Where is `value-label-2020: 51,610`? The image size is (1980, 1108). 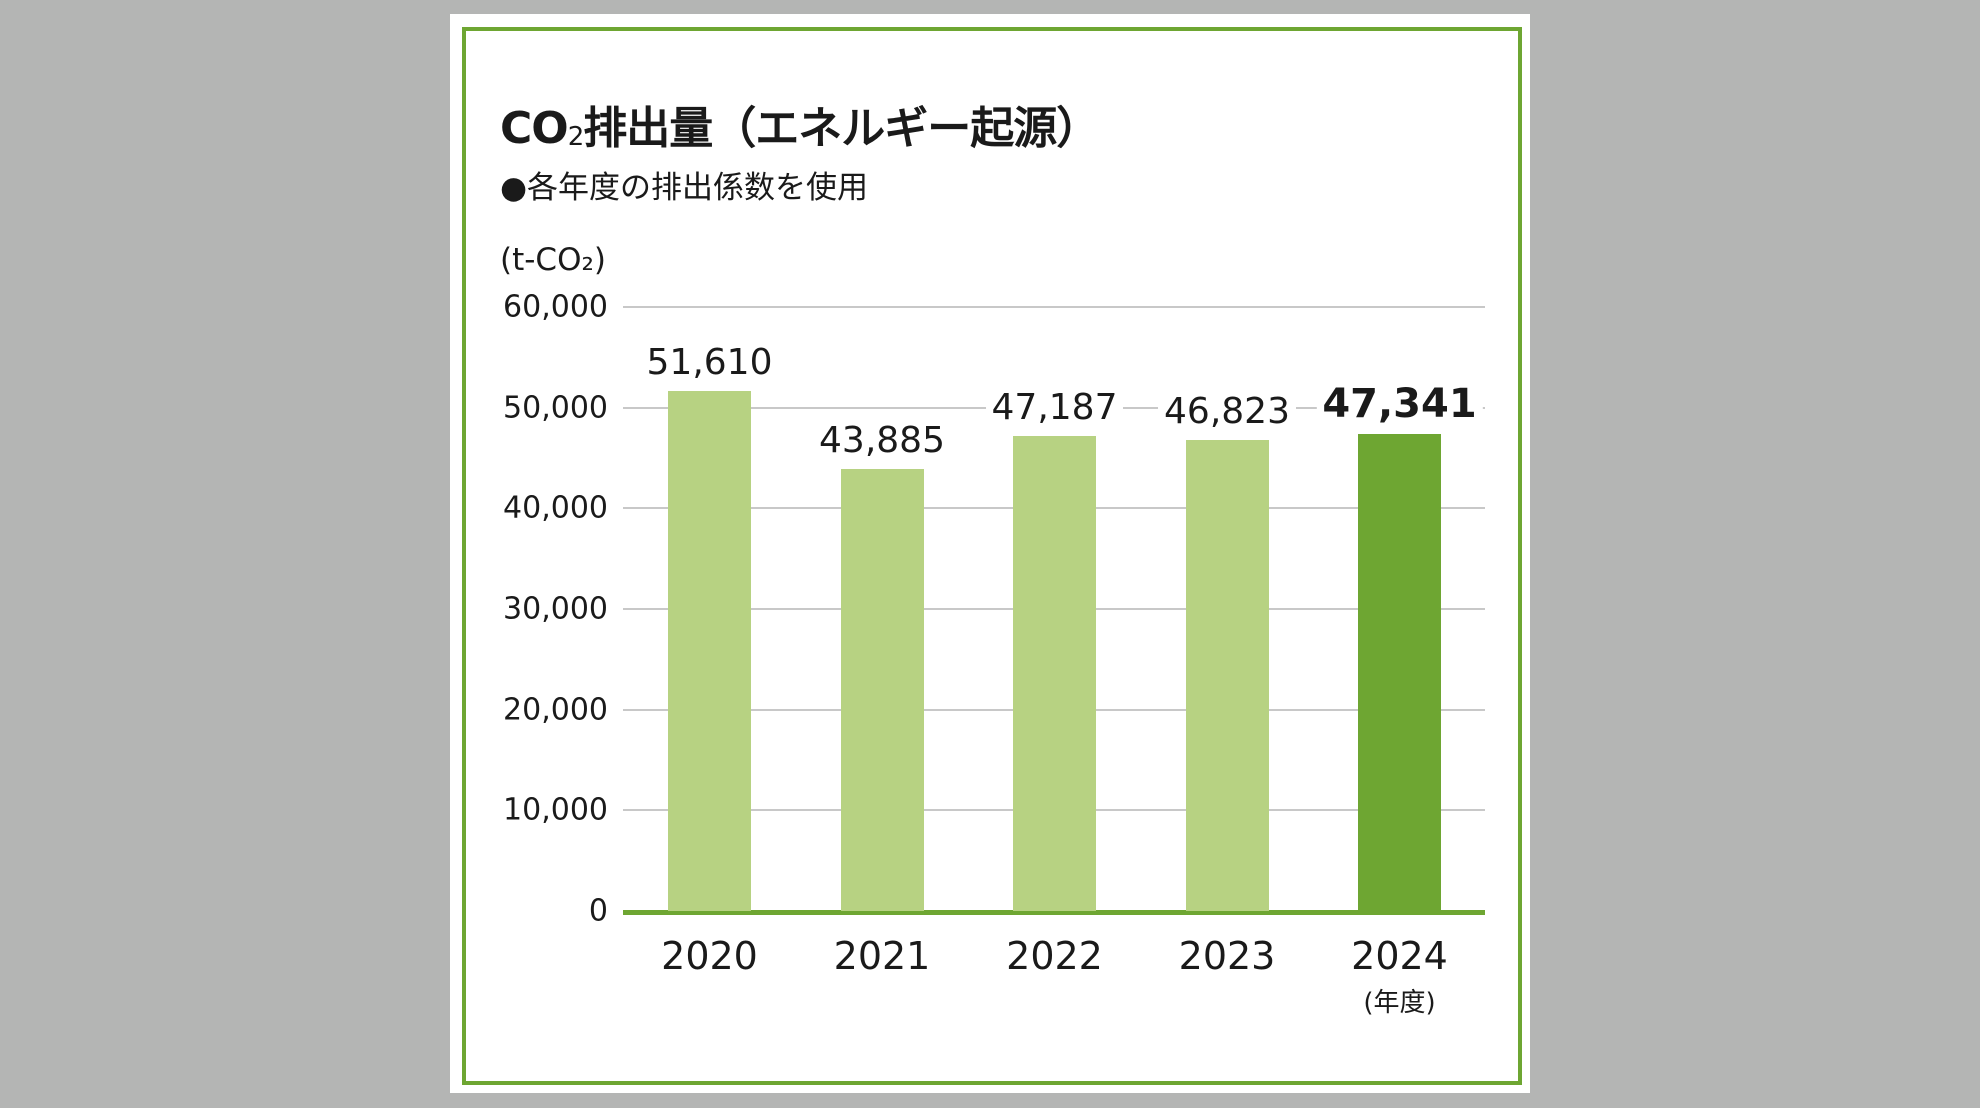 value-label-2020: 51,610 is located at coordinates (709, 363).